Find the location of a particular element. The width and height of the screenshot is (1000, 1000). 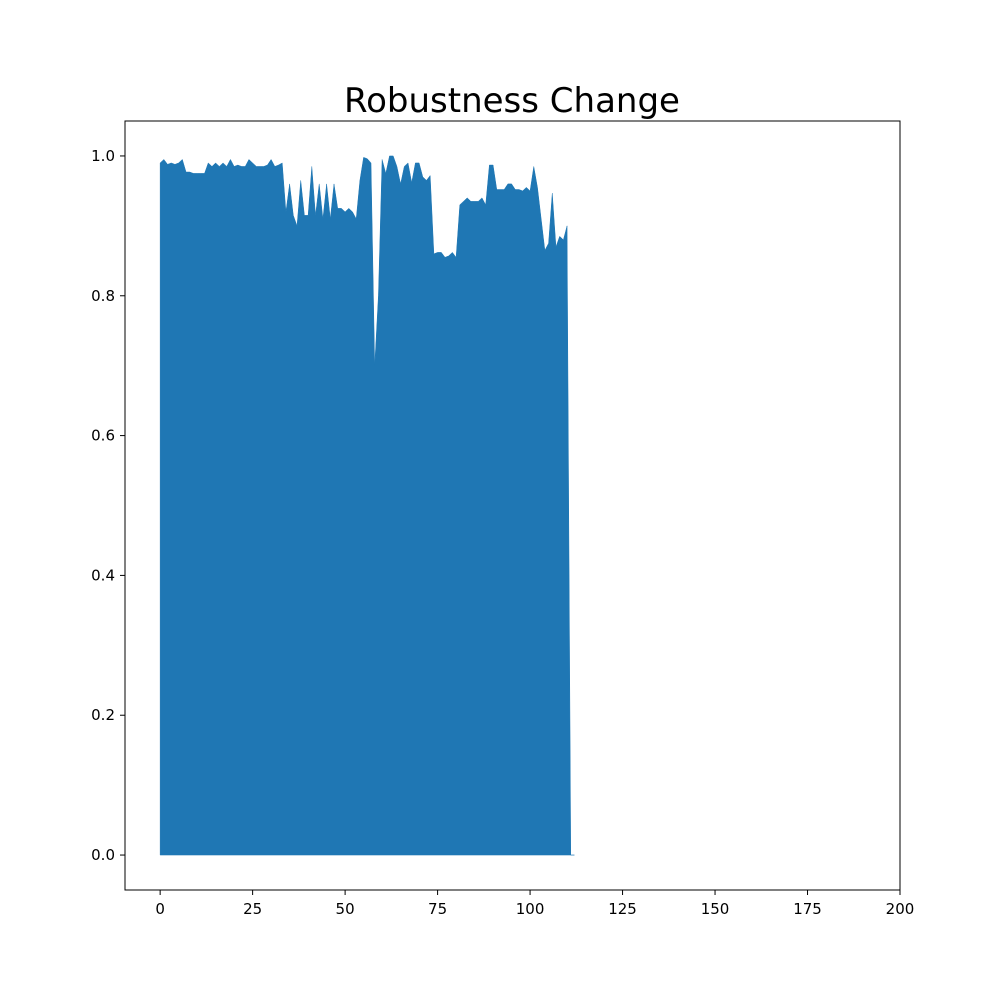

x-tick-label: 75 is located at coordinates (437, 909).